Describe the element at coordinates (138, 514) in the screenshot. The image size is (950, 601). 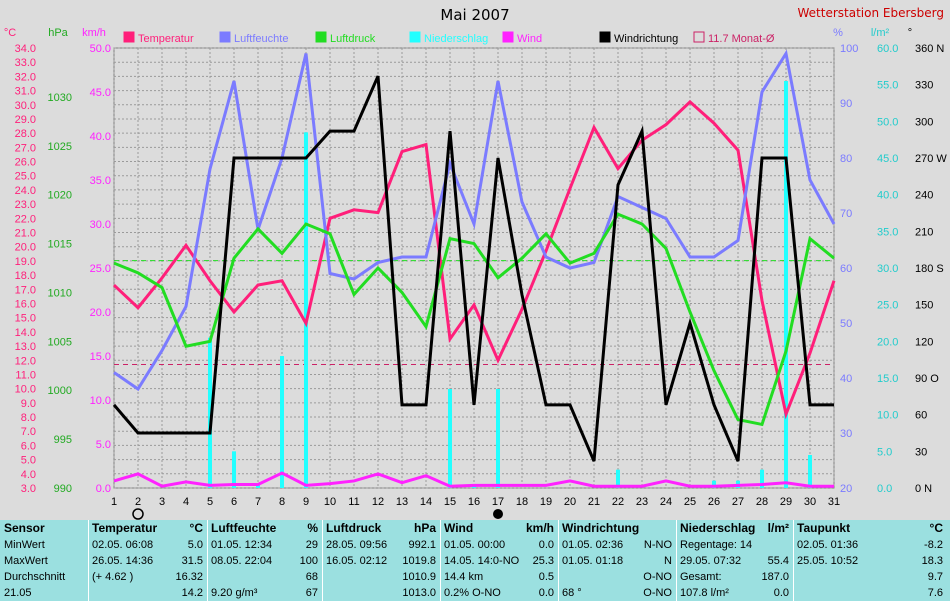
I see `full-moon-icon` at that location.